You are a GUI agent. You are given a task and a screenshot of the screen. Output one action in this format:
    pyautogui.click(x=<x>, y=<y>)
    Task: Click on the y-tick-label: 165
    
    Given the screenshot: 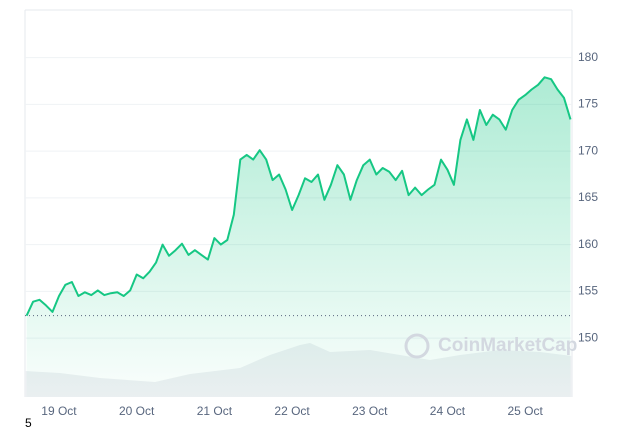 What is the action you would take?
    pyautogui.click(x=588, y=197)
    